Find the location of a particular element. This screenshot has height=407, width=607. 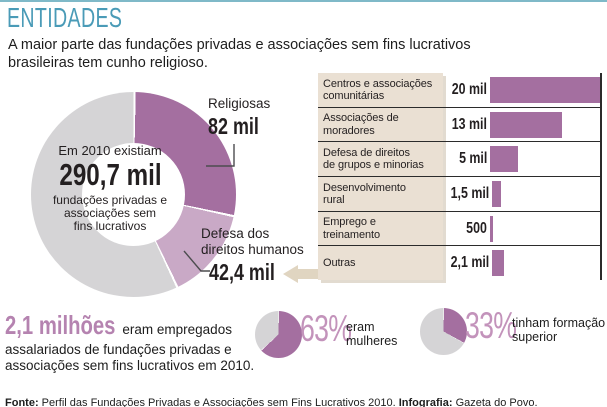

religiosas-label: Religiosas is located at coordinates (239, 103).